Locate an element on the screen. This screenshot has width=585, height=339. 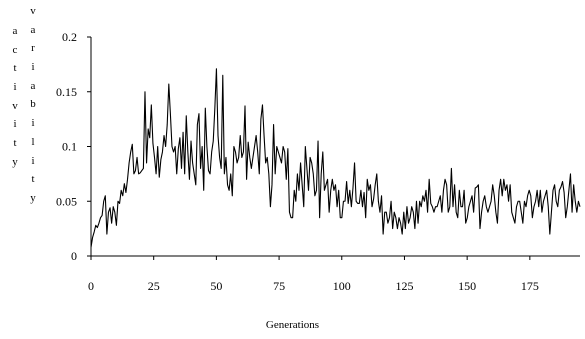
x-tick-label: 175 is located at coordinates (530, 286).